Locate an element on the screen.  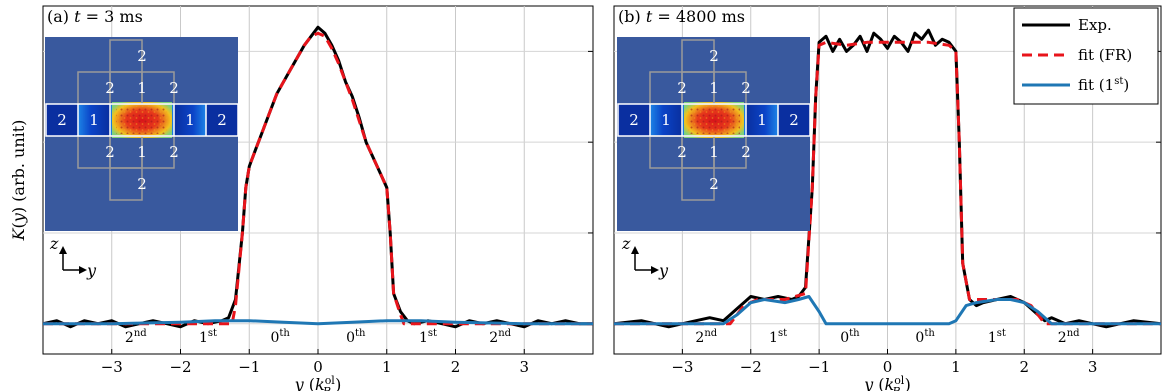
legend-label-exp: Exp. is located at coordinates (1095, 25).